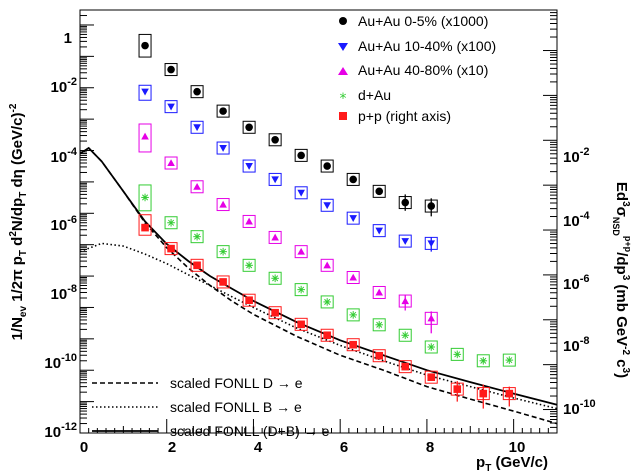 This screenshot has width=639, height=476. What do you see at coordinates (64, 293) in the screenshot?
I see `y-tick-label-e-8: 10⁻⁸` at bounding box center [64, 293].